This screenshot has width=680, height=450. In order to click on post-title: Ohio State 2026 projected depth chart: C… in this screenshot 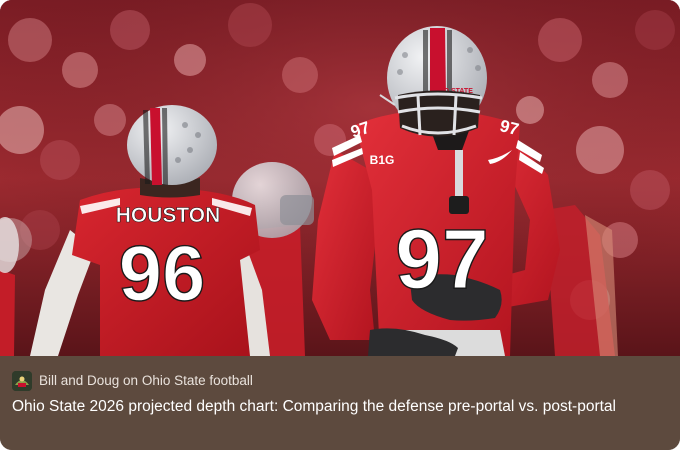, I will do `click(314, 406)`.